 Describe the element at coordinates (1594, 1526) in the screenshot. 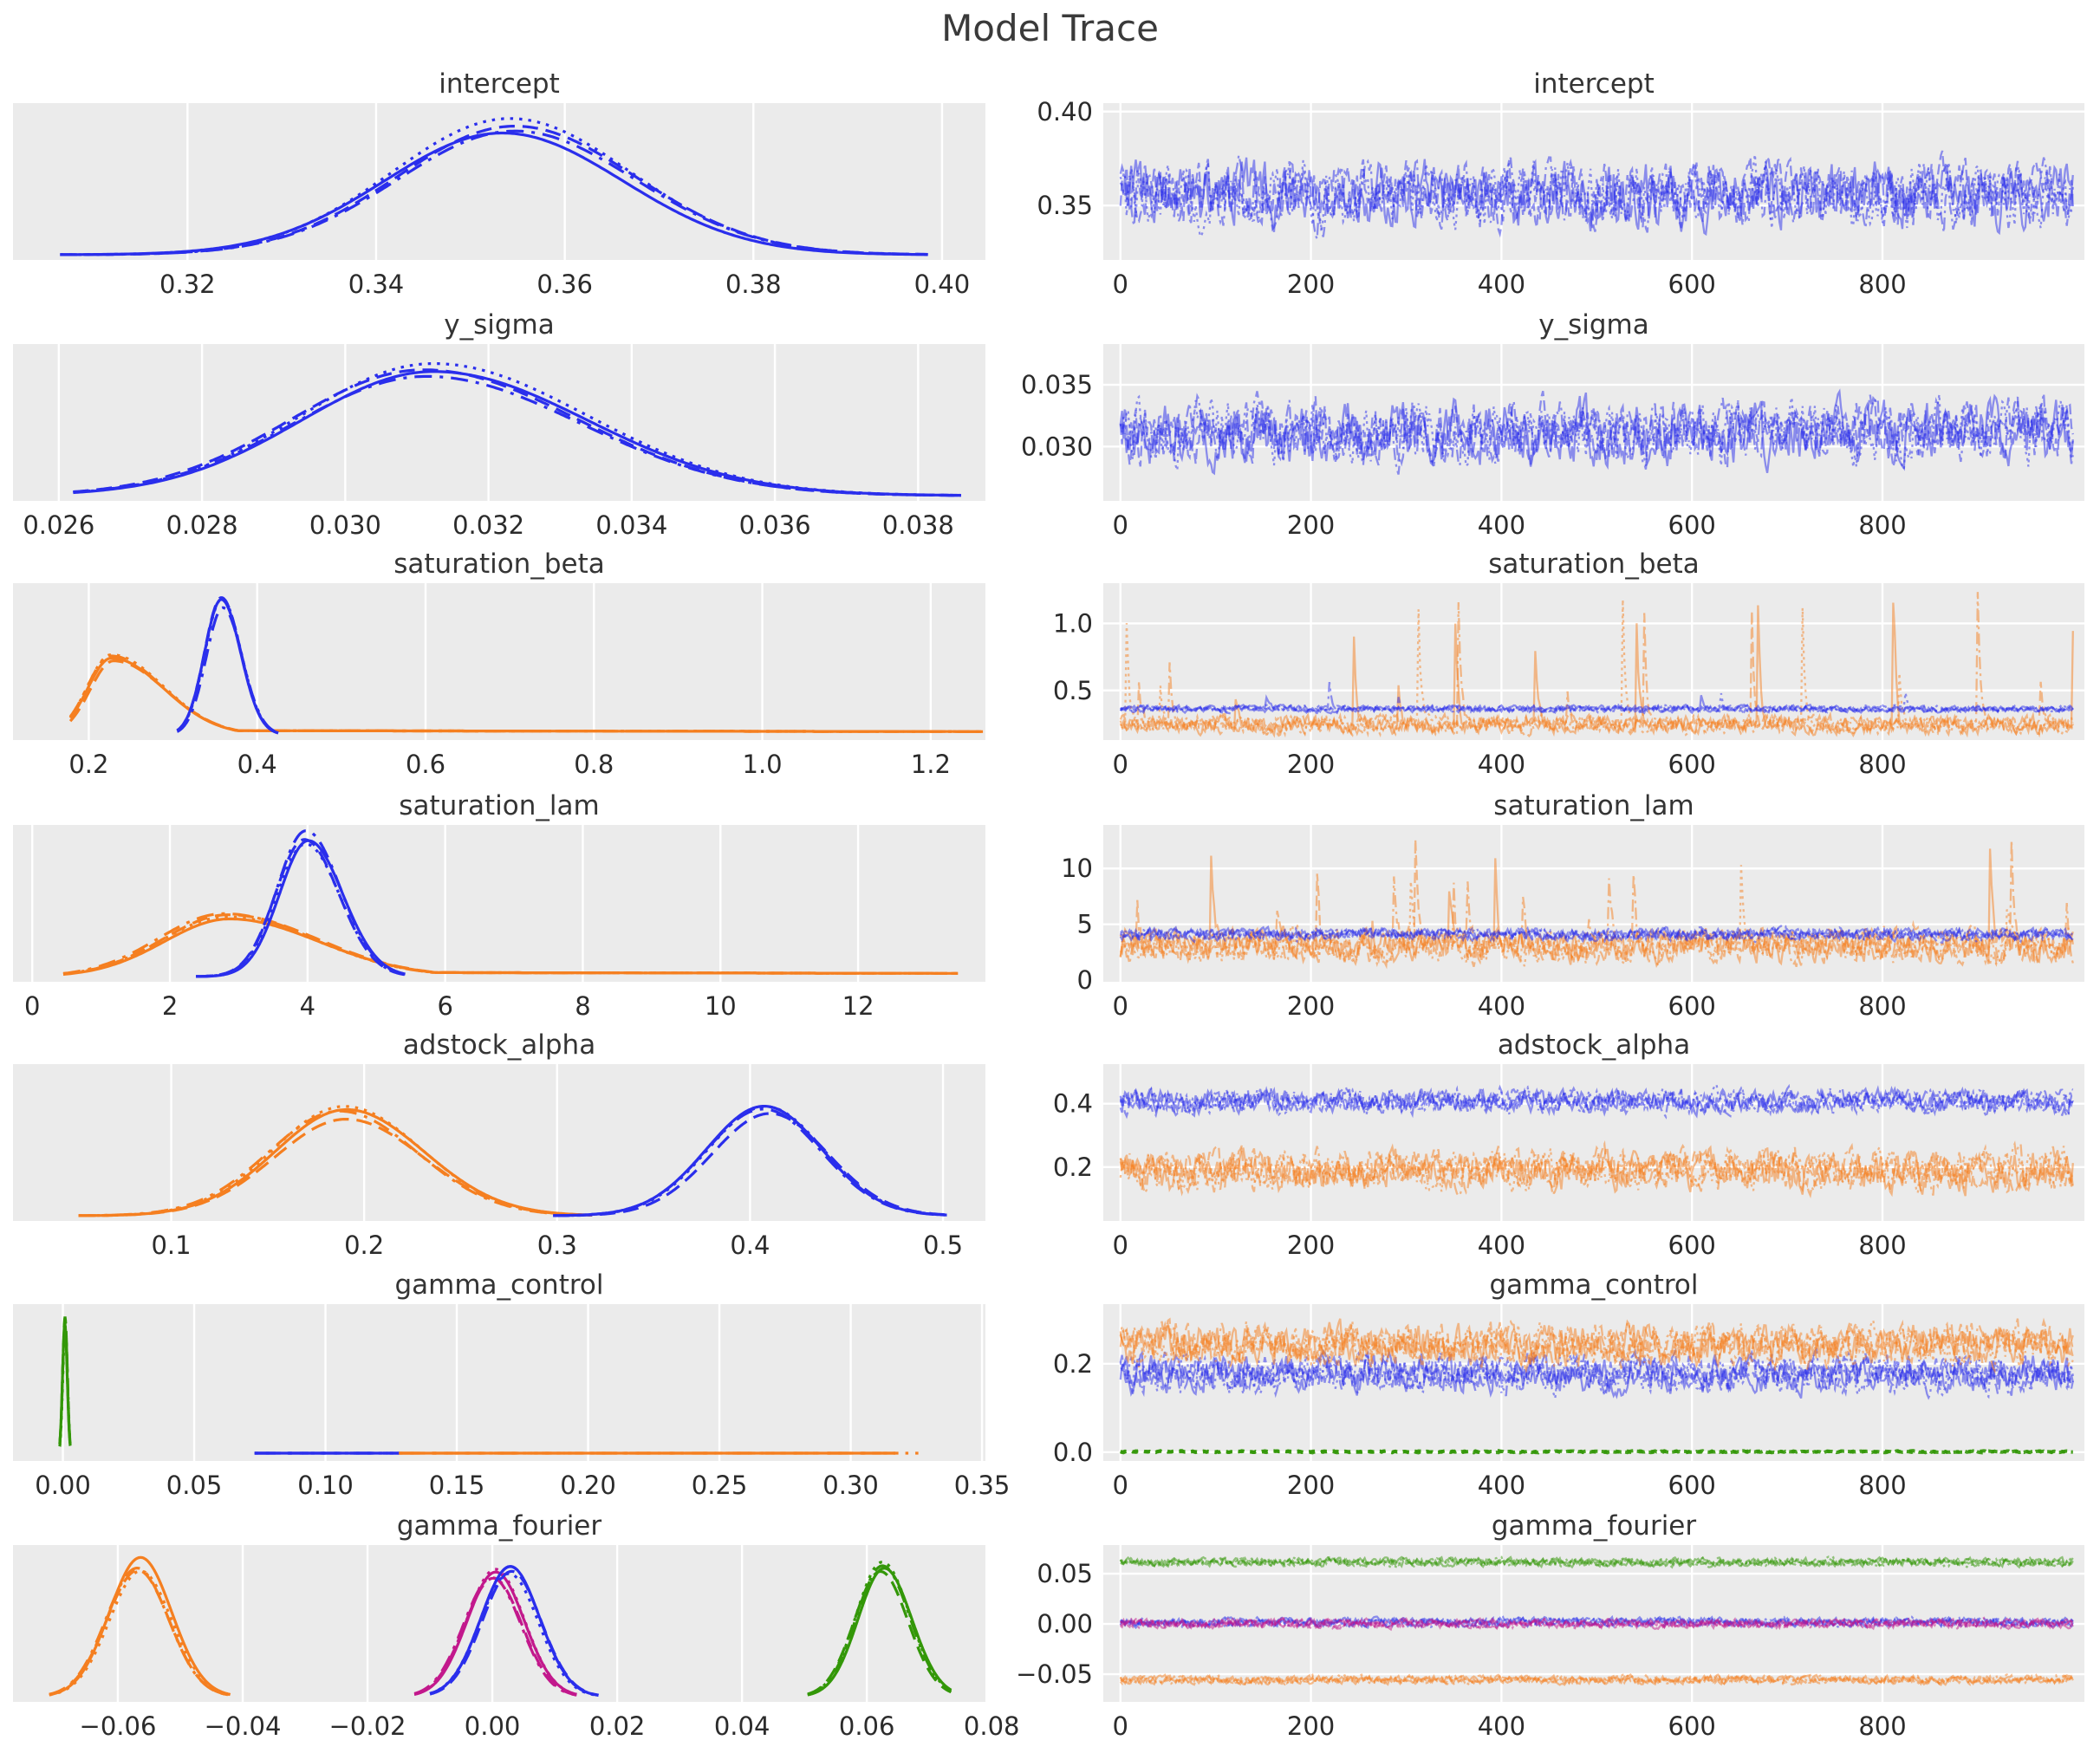

I see `param-title-trace: gamma_fourier` at that location.